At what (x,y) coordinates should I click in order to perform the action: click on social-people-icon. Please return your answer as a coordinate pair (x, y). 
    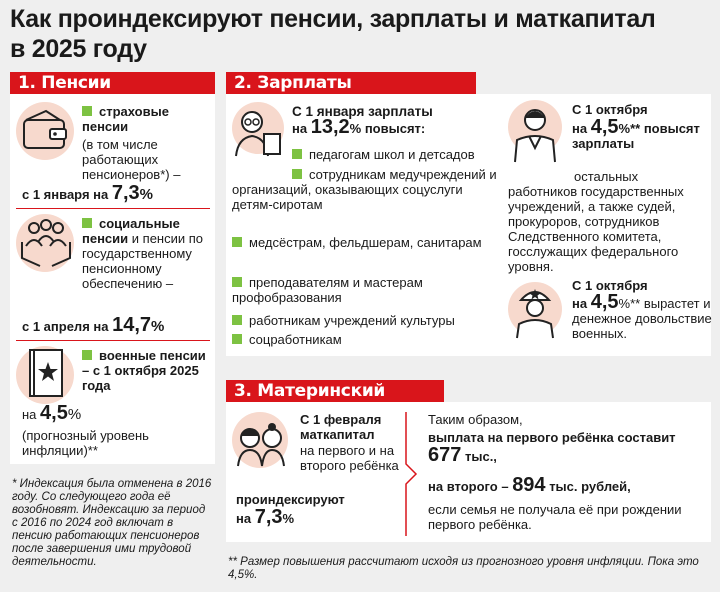
    Looking at the image, I should click on (46, 243).